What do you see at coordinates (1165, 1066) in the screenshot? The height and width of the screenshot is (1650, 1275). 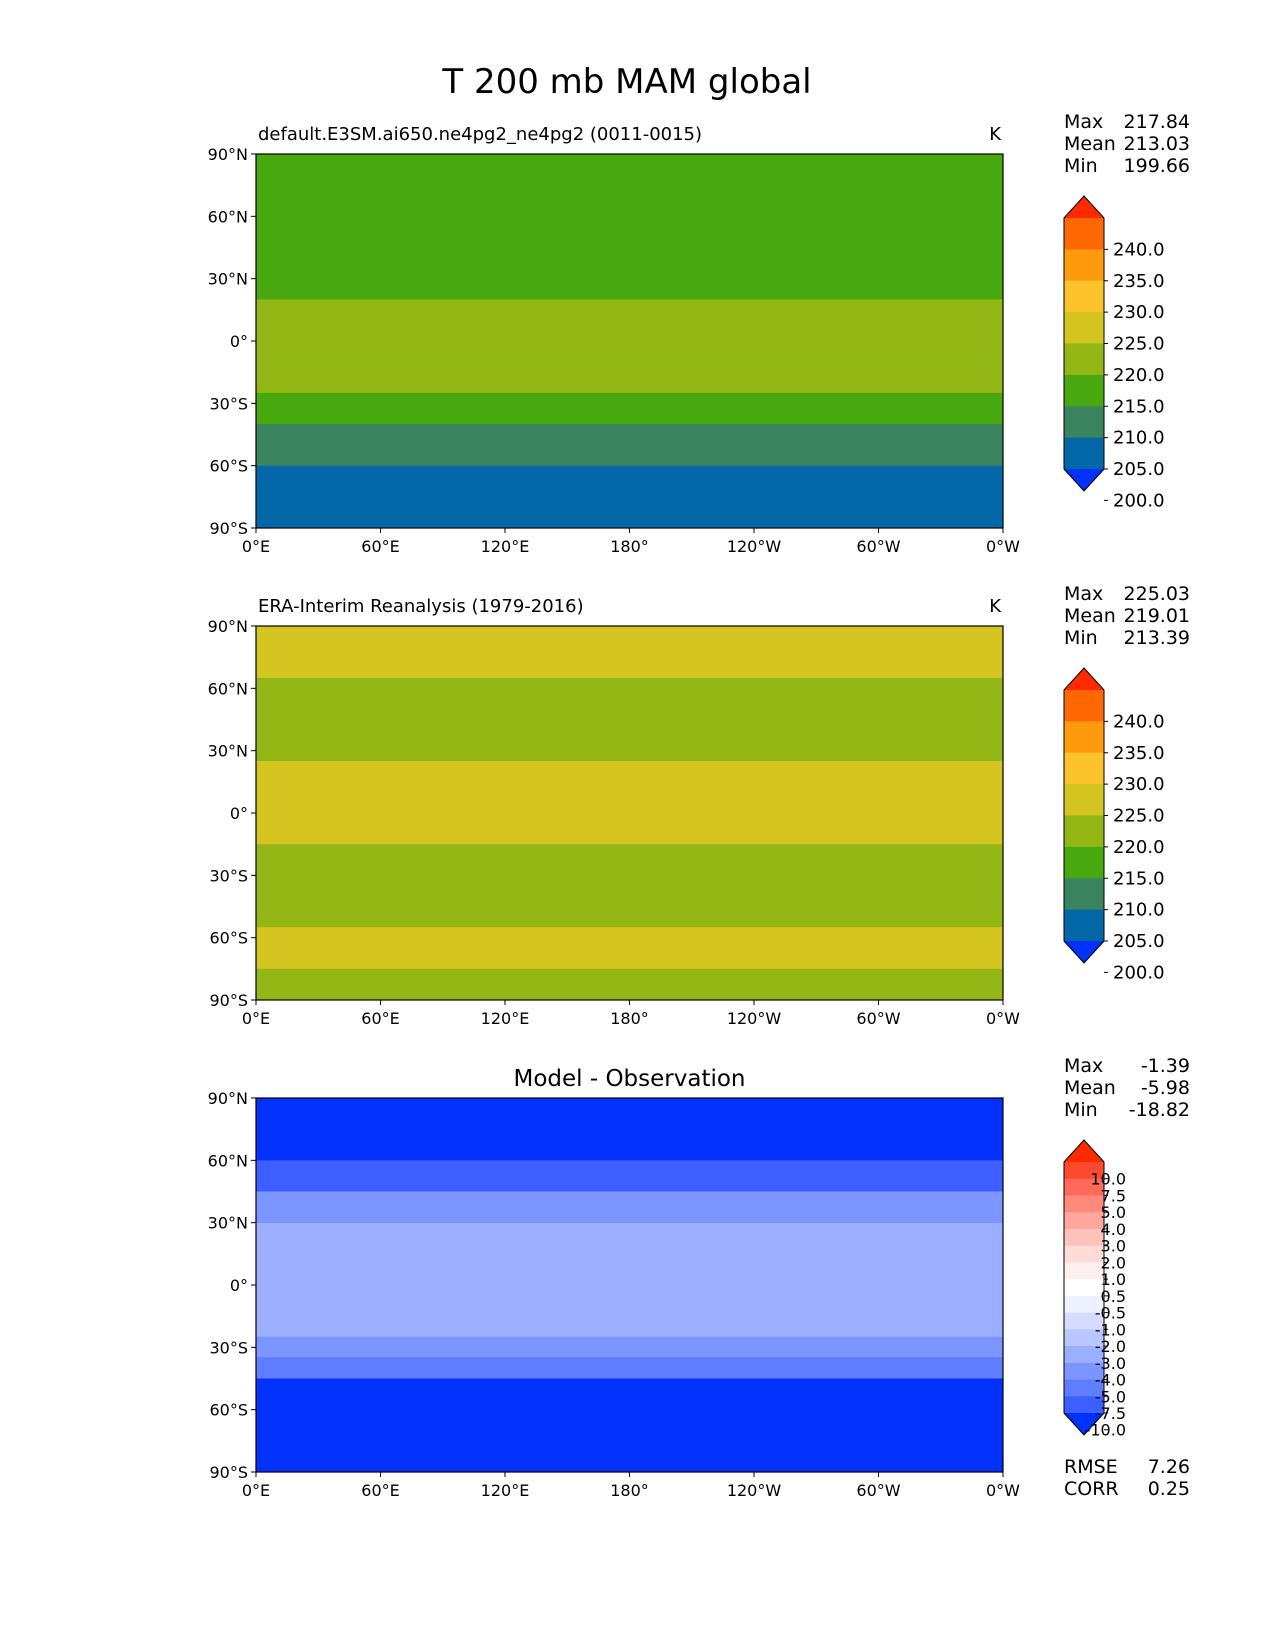 I see `stat-value-max: -1.39` at bounding box center [1165, 1066].